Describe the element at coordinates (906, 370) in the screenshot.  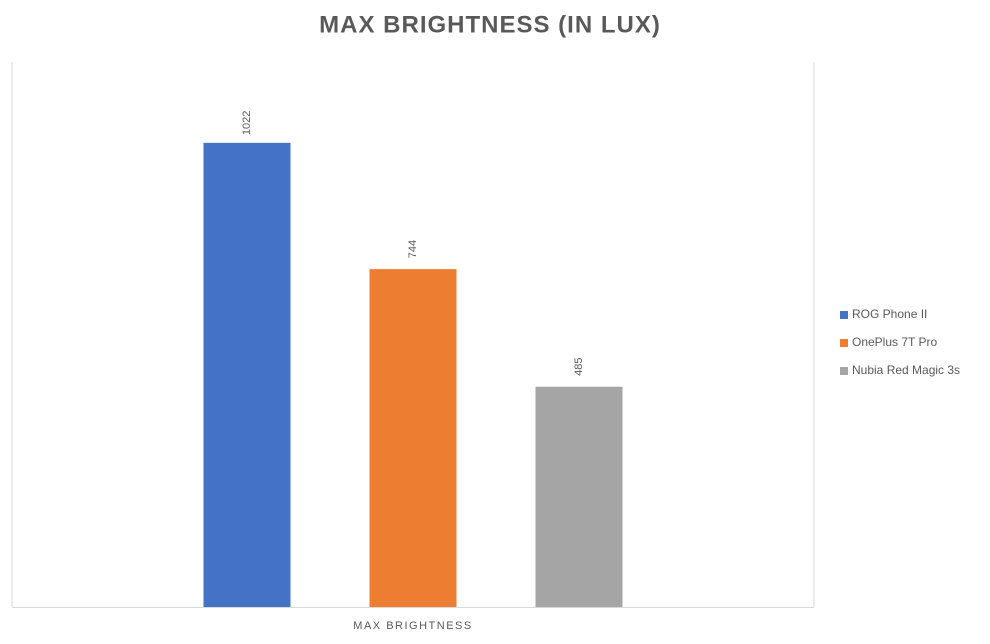
I see `legend-label: Nubia Red Magic 3s` at that location.